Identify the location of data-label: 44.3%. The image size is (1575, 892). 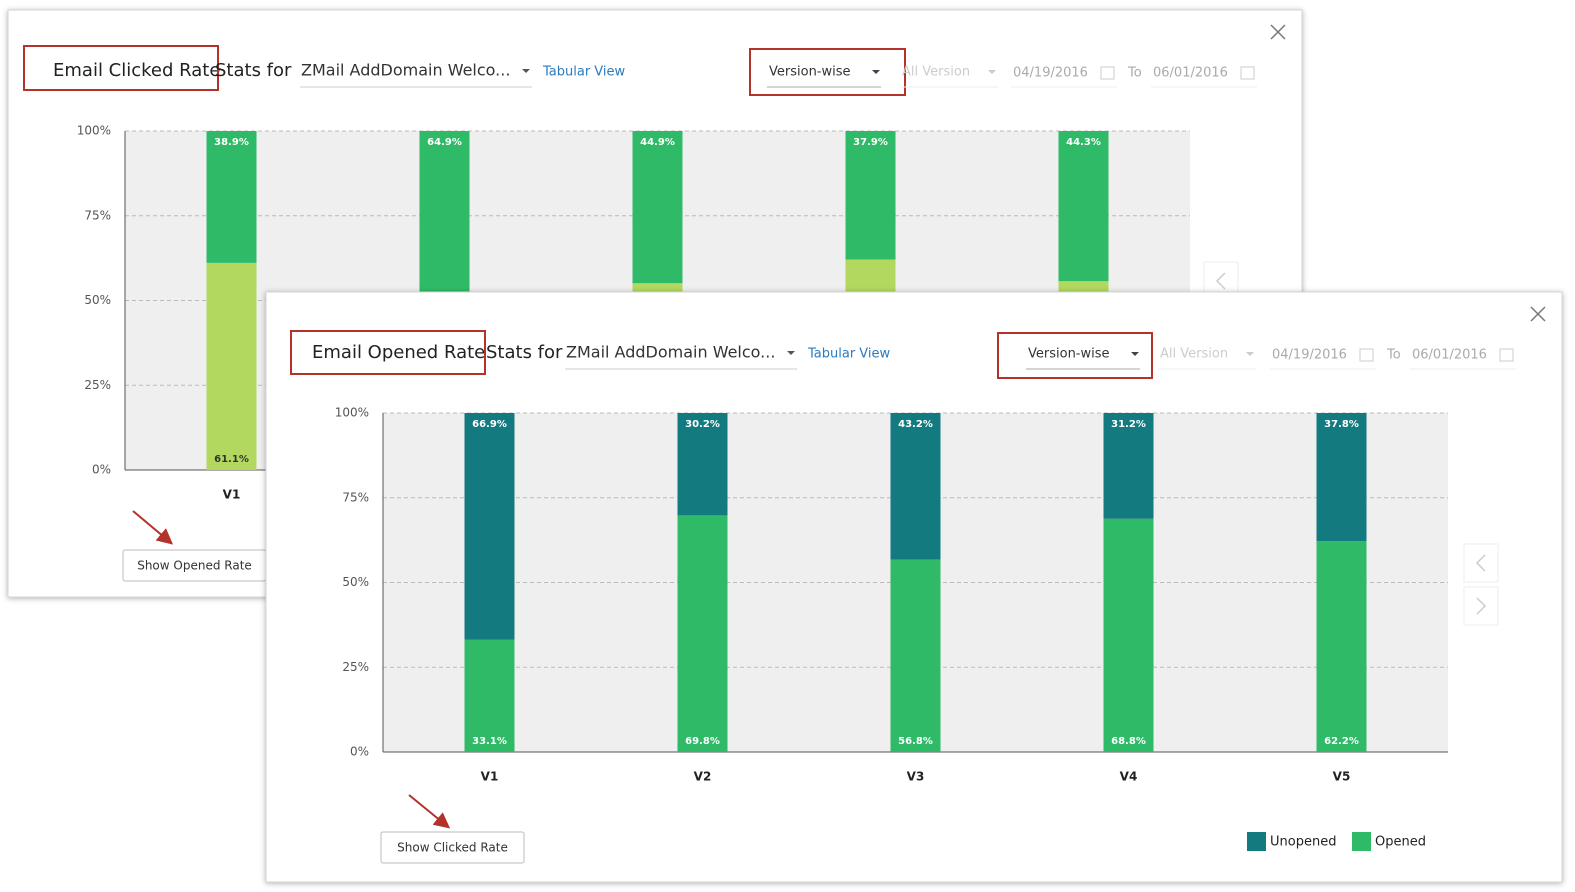
(1083, 142).